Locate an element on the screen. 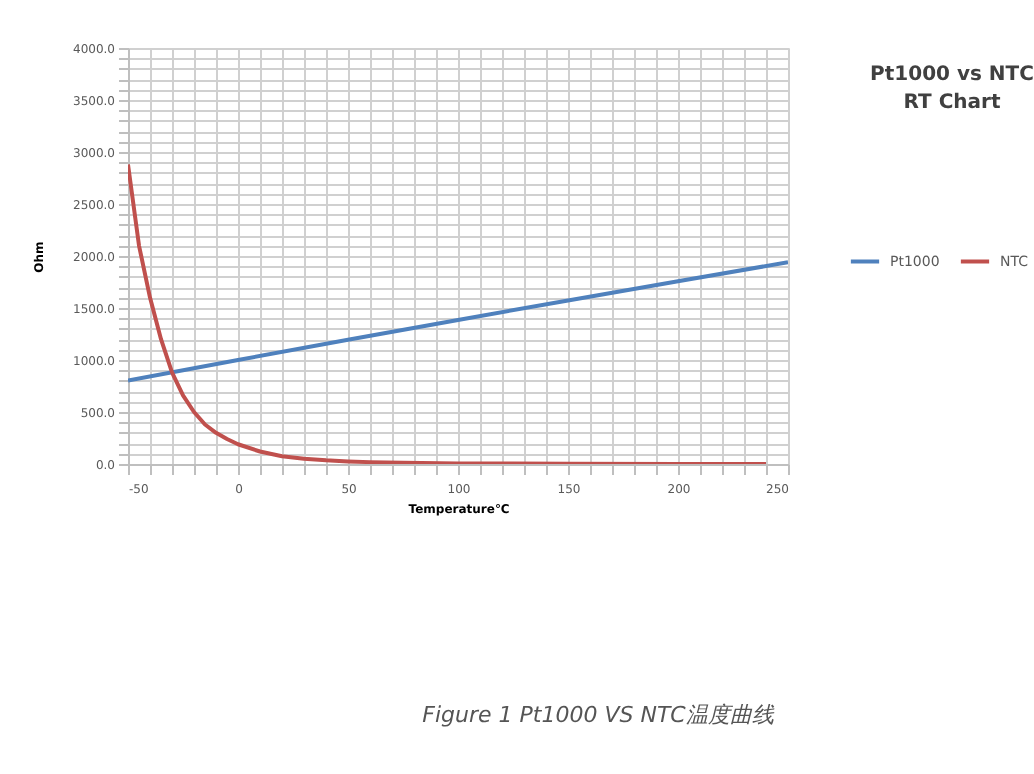  caption: Figure 1 Pt1000 VS NTC温度曲线 is located at coordinates (599, 715).